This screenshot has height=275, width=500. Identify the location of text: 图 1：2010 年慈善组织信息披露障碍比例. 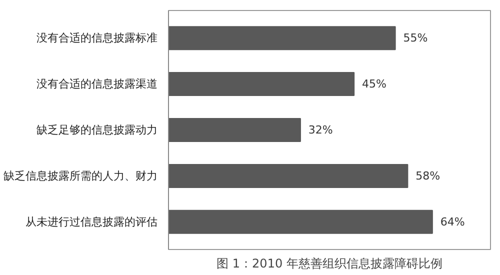
(329, 263).